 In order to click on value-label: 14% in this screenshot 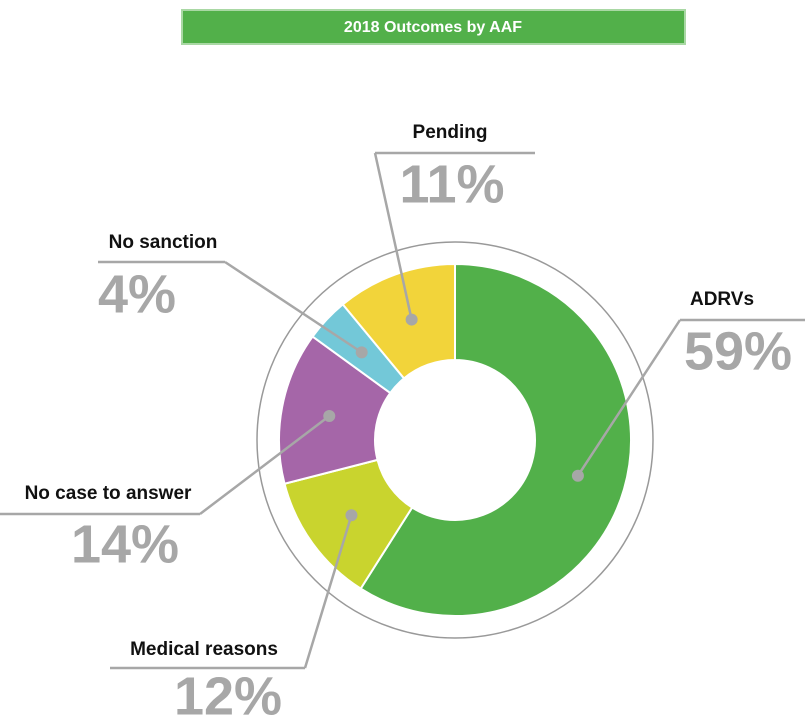, I will do `click(125, 544)`.